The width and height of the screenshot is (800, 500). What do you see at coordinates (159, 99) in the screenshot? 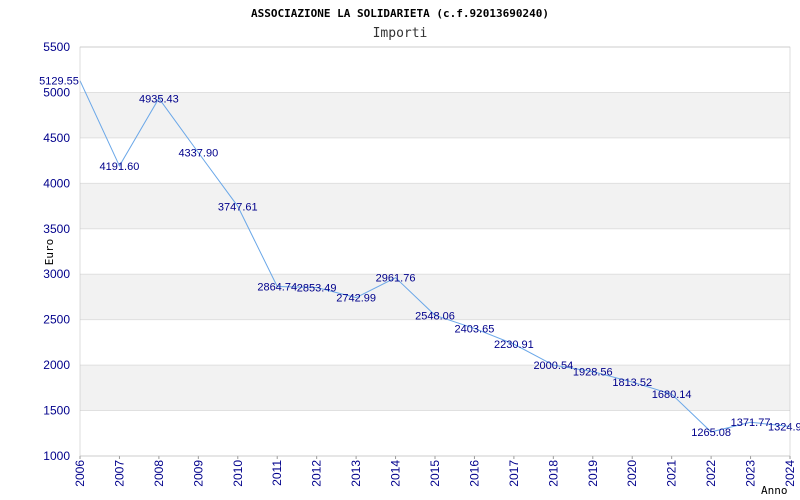
I see `data-label-2008: 4935.43` at bounding box center [159, 99].